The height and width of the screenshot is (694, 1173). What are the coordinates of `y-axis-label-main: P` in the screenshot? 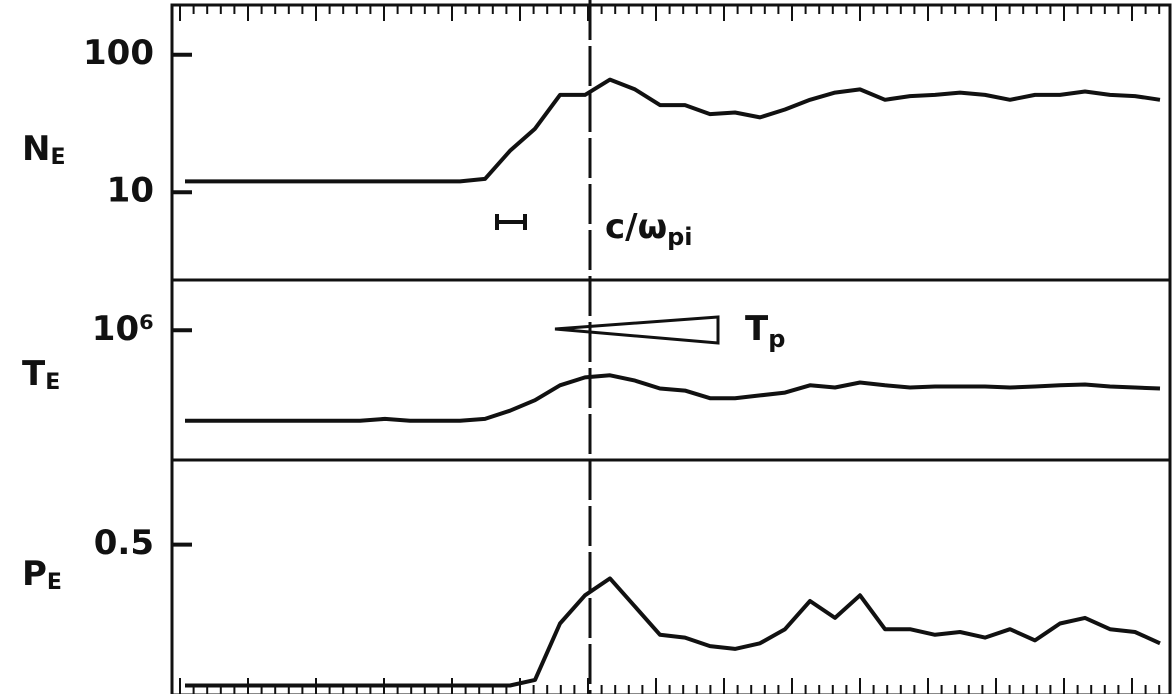 It's located at (34, 574).